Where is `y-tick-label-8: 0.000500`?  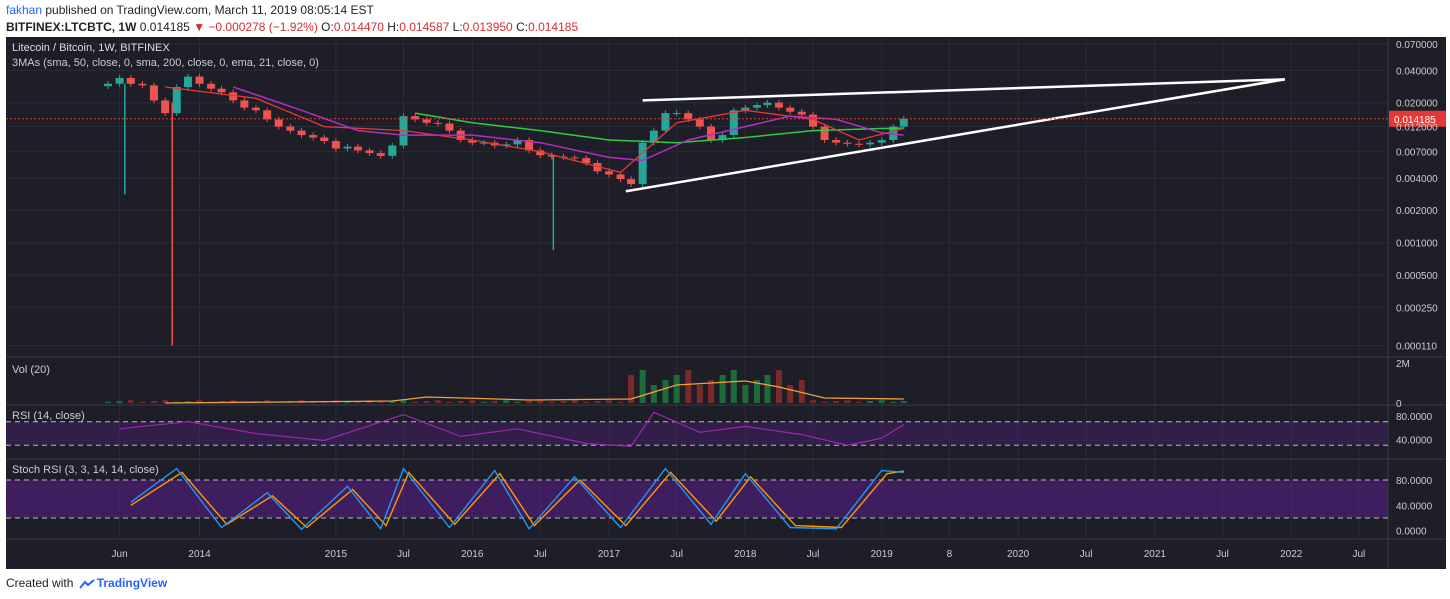
y-tick-label-8: 0.000500 is located at coordinates (1417, 276).